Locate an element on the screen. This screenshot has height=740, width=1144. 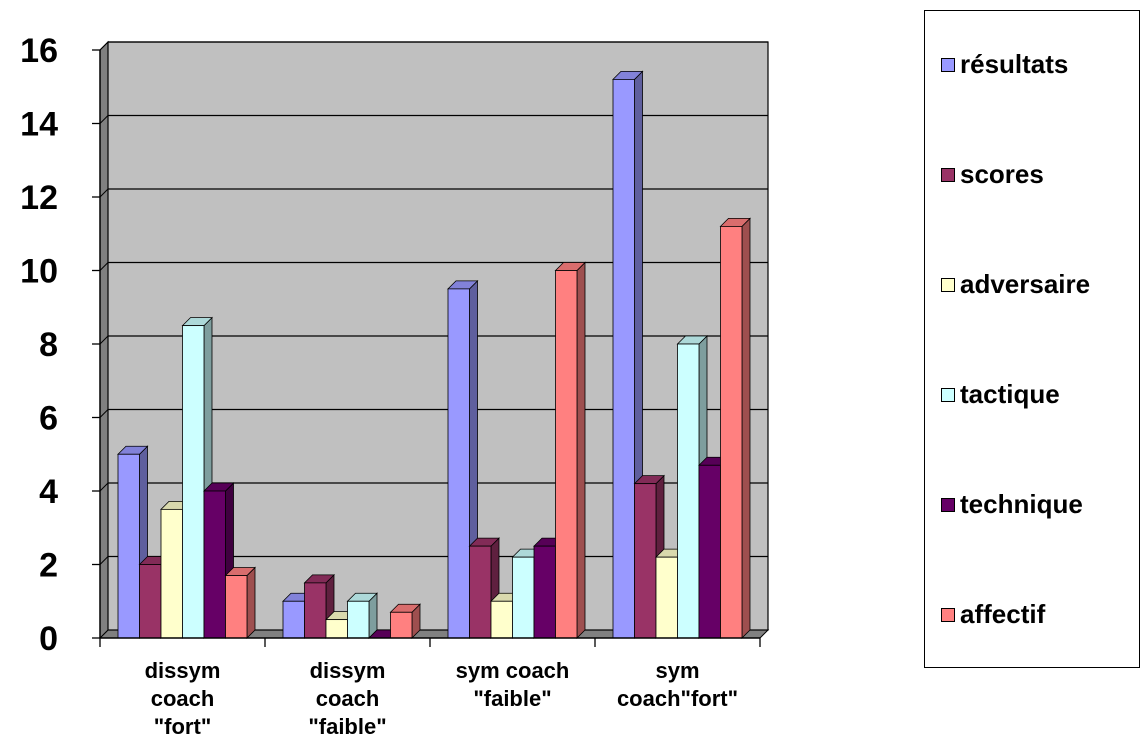
legend-label: adversaire is located at coordinates (1025, 284).